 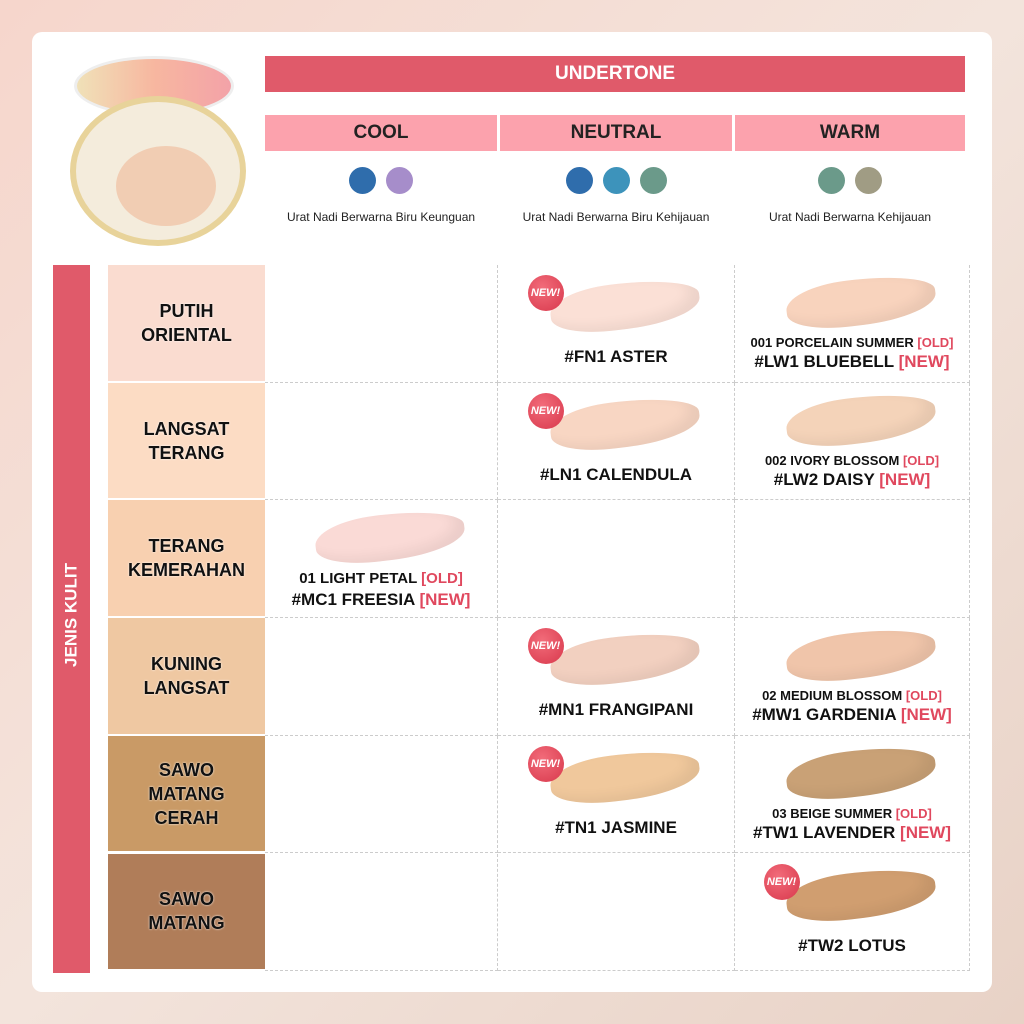 I want to click on name-line: #MC1 FREESIA [NEW], so click(x=381, y=600).